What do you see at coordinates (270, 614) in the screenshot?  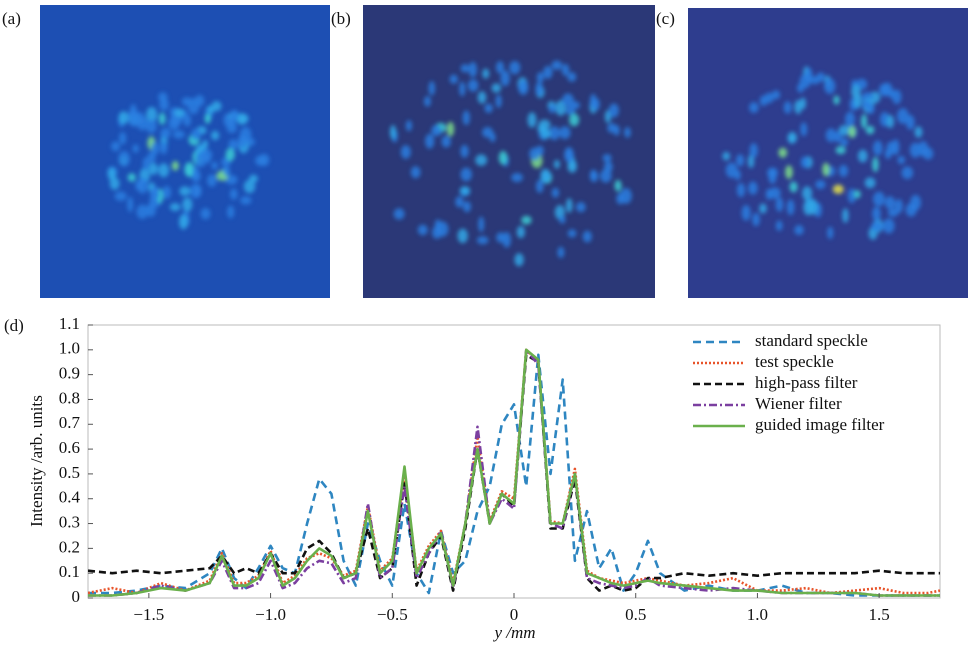 I see `x-tick-label: −1.0` at bounding box center [270, 614].